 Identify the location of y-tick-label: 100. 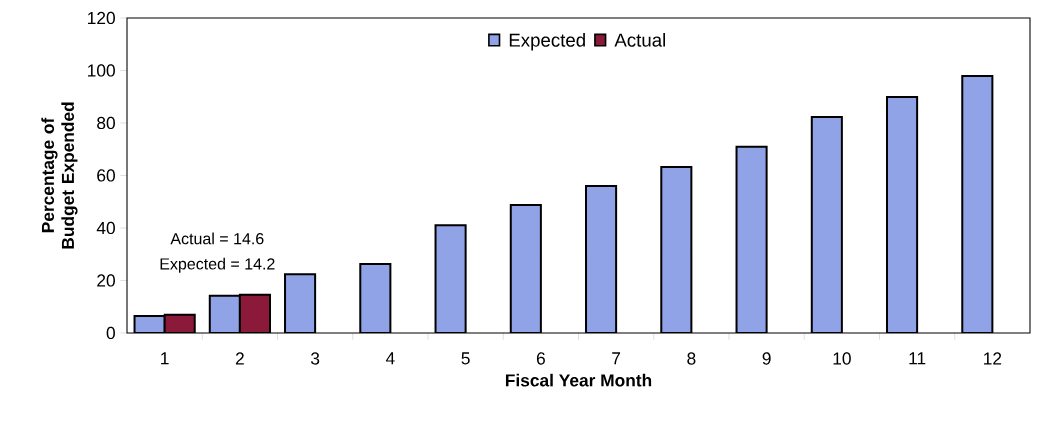
(101, 70).